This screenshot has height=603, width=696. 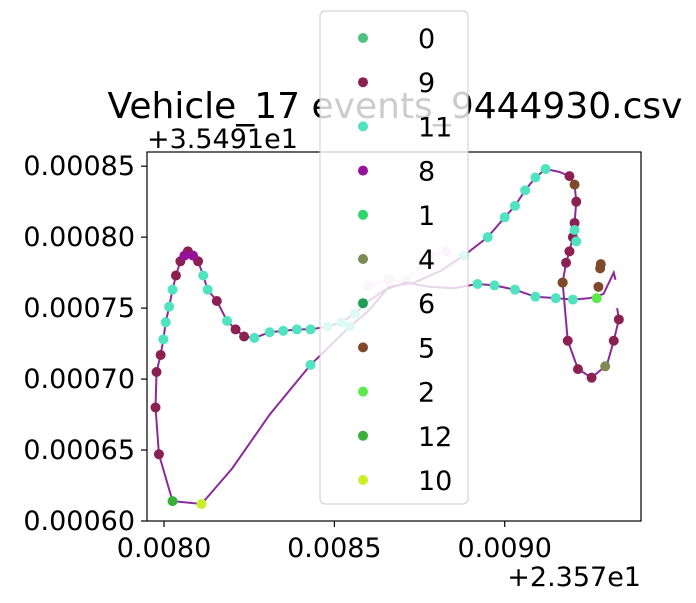 What do you see at coordinates (426, 216) in the screenshot?
I see `legend-label: 1` at bounding box center [426, 216].